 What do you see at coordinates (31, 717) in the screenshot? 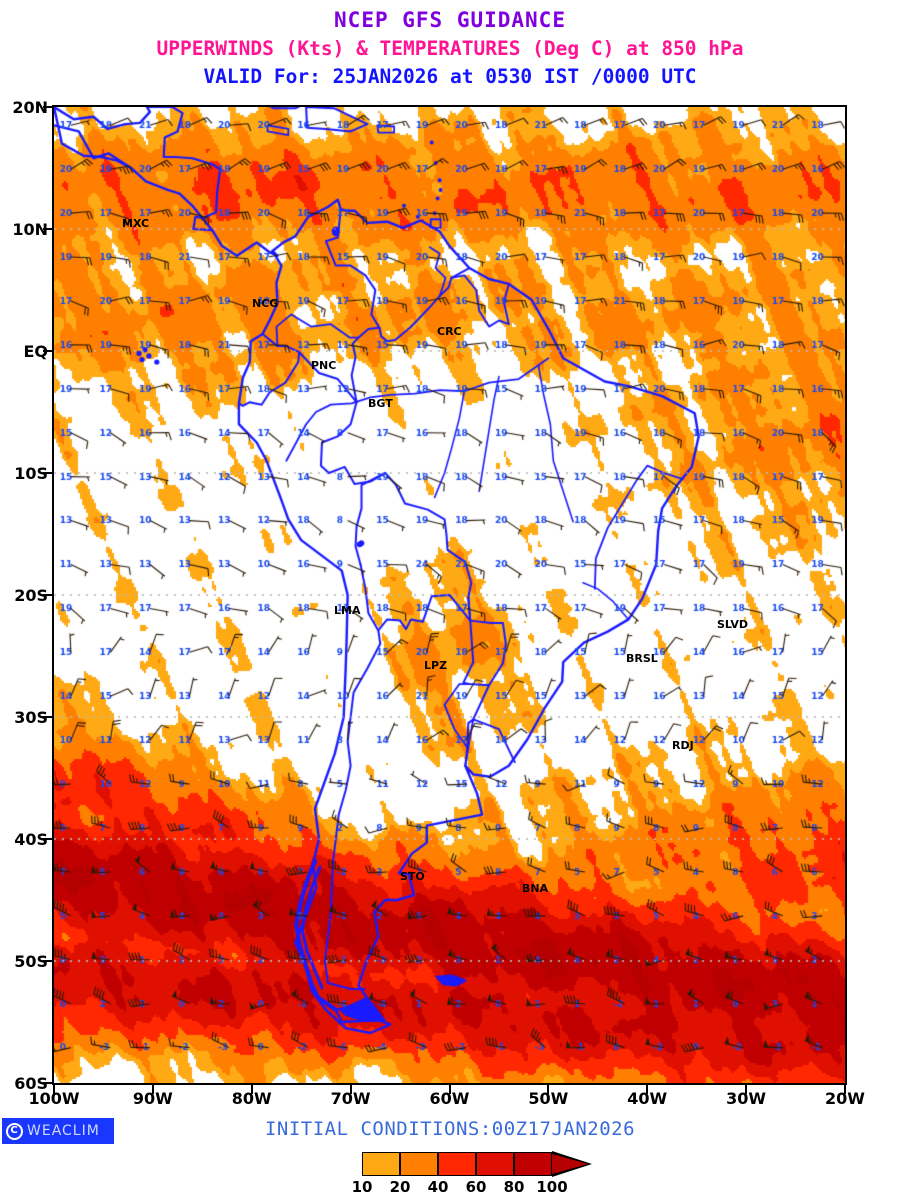
I see `y-axis-label: 30S` at bounding box center [31, 717].